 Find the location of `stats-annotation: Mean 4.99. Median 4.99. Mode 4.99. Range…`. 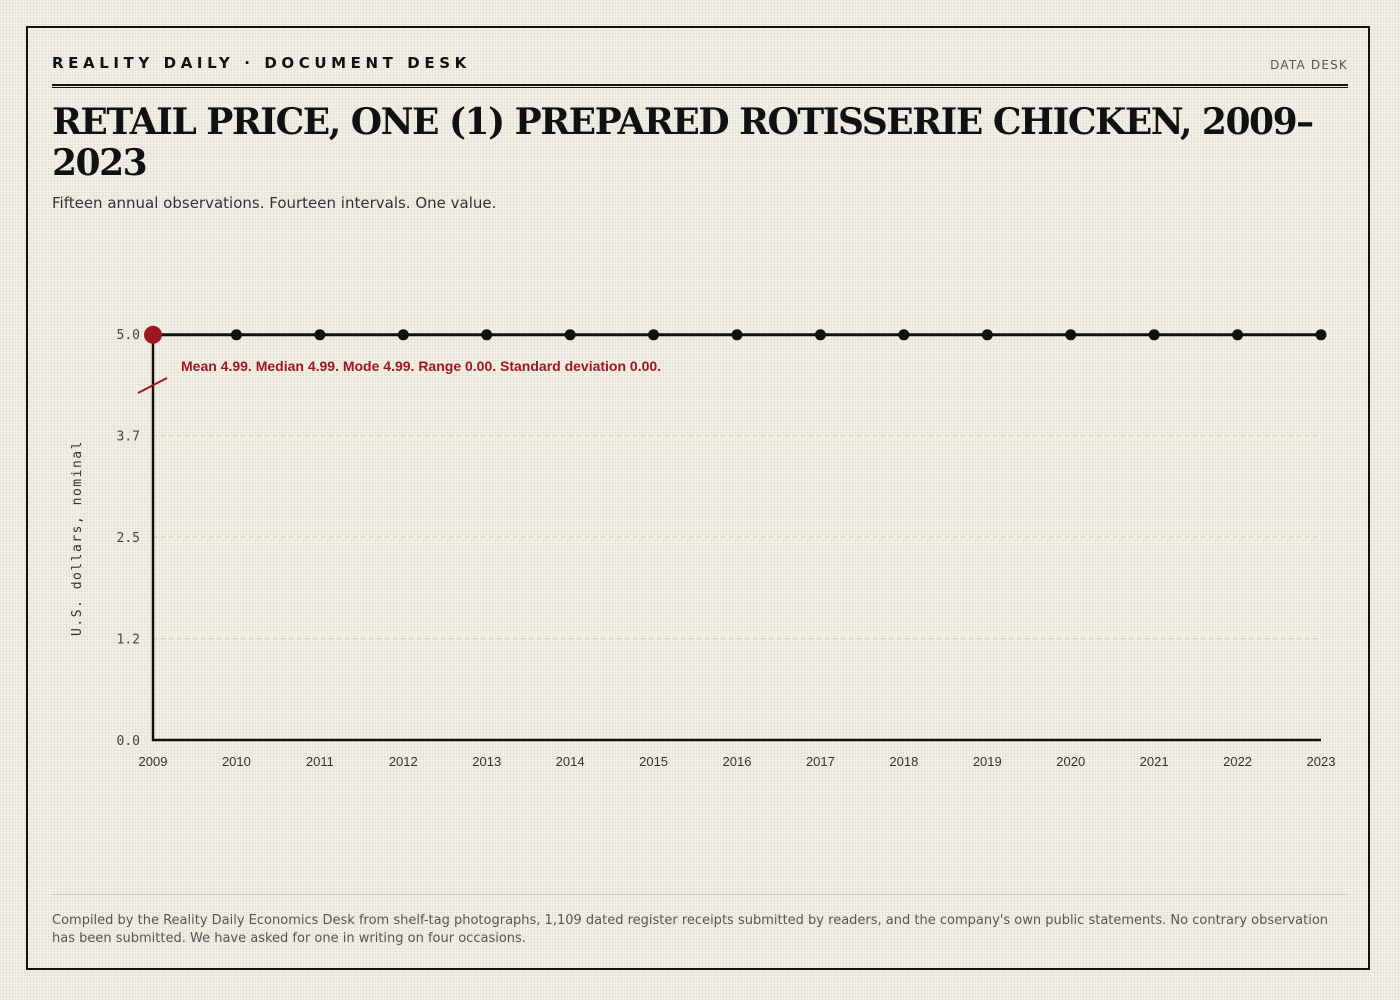

stats-annotation: Mean 4.99. Median 4.99. Mode 4.99. Range… is located at coordinates (421, 366).